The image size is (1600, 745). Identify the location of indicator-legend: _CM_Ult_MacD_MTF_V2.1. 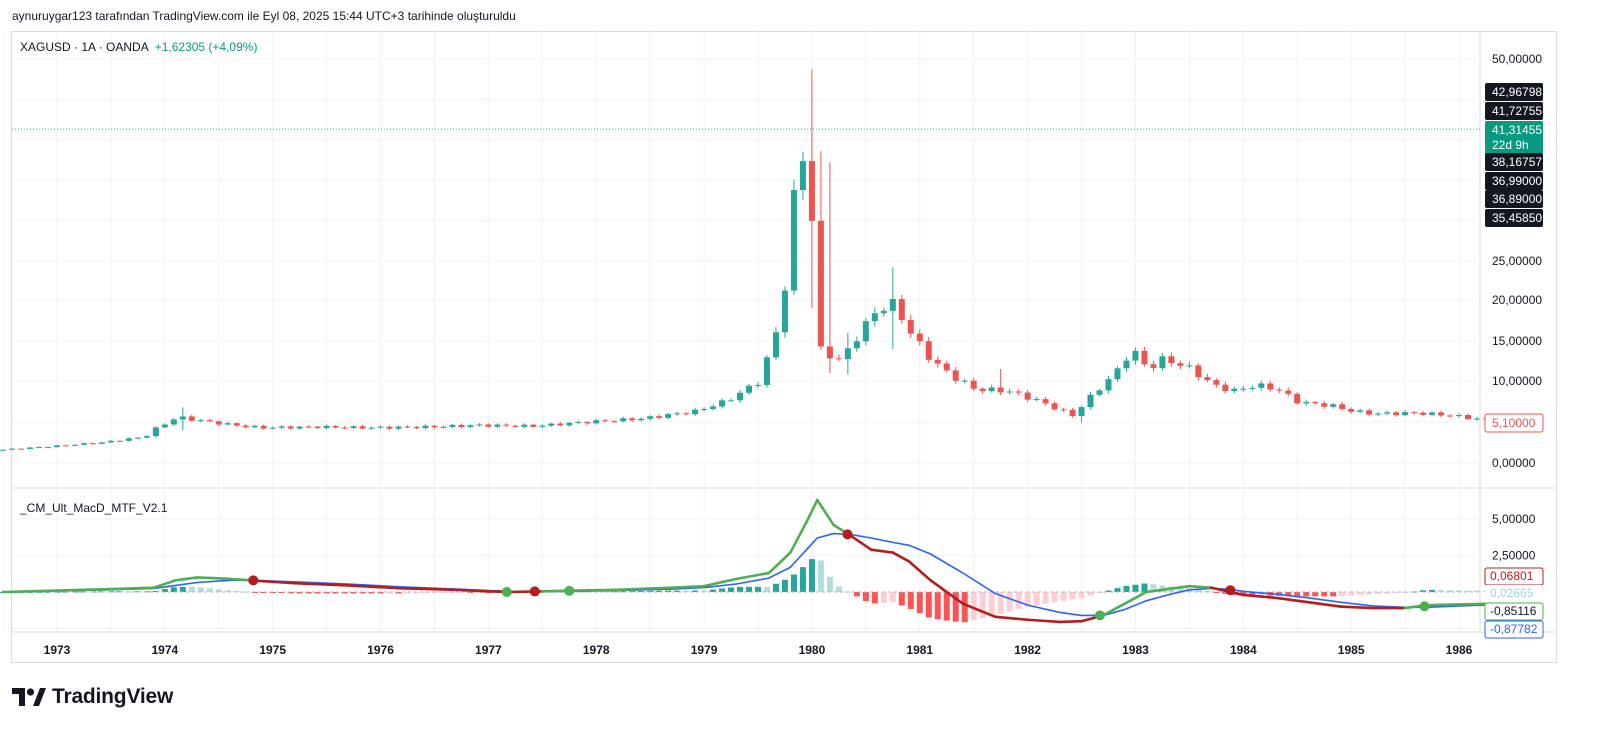
(94, 508).